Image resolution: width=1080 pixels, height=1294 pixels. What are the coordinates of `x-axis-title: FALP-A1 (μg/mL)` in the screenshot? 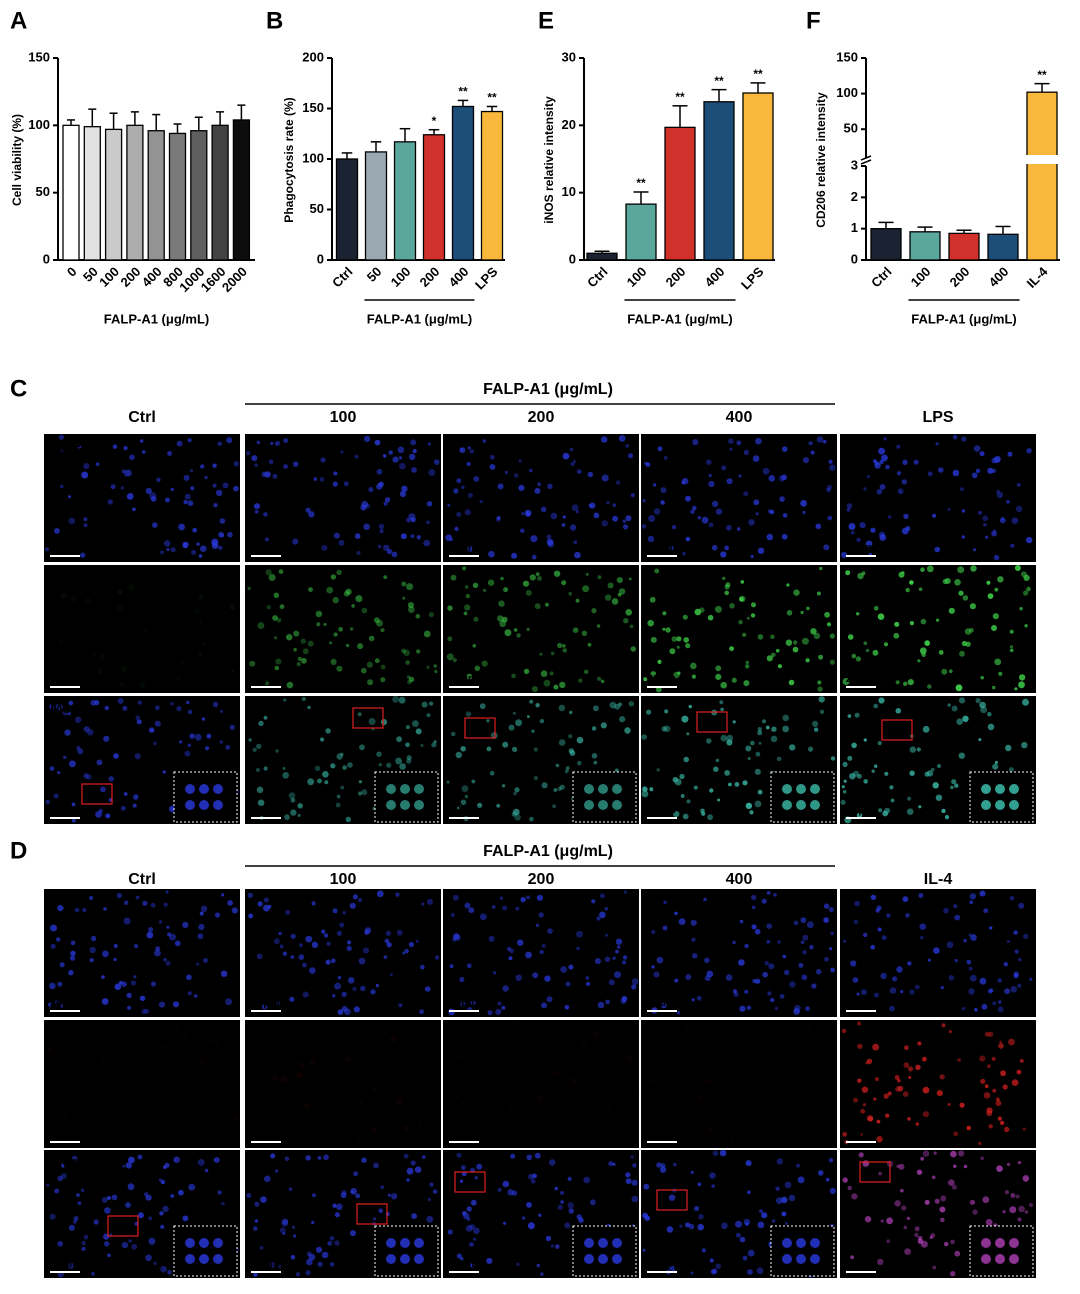 It's located at (679, 318).